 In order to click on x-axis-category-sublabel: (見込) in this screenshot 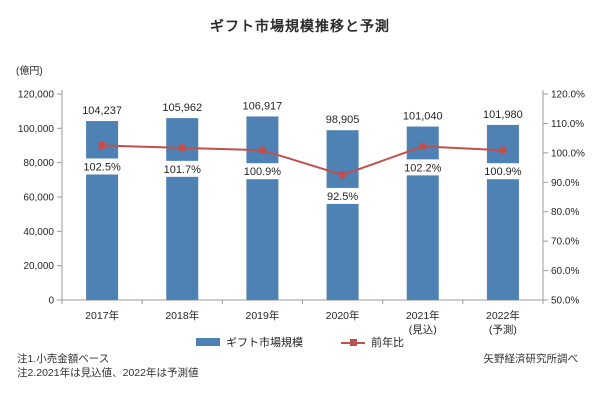, I will do `click(423, 330)`.